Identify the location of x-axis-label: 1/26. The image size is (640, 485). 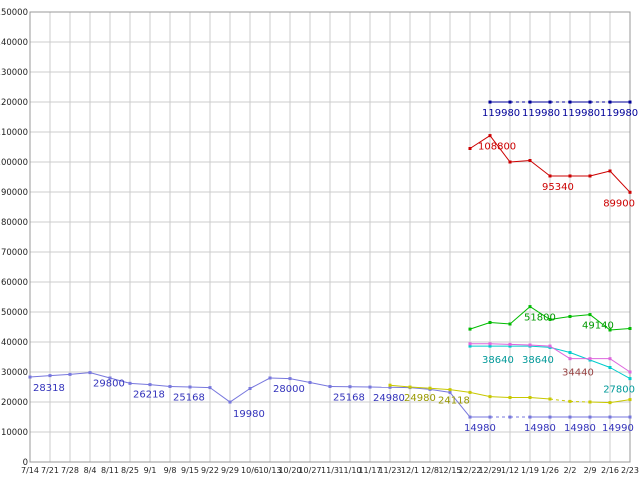
(550, 470).